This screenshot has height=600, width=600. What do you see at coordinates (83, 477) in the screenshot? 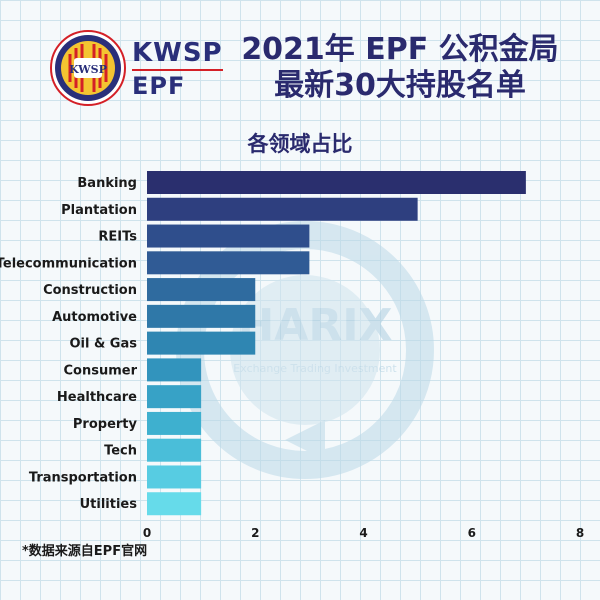
I see `category-label: Transportation` at bounding box center [83, 477].